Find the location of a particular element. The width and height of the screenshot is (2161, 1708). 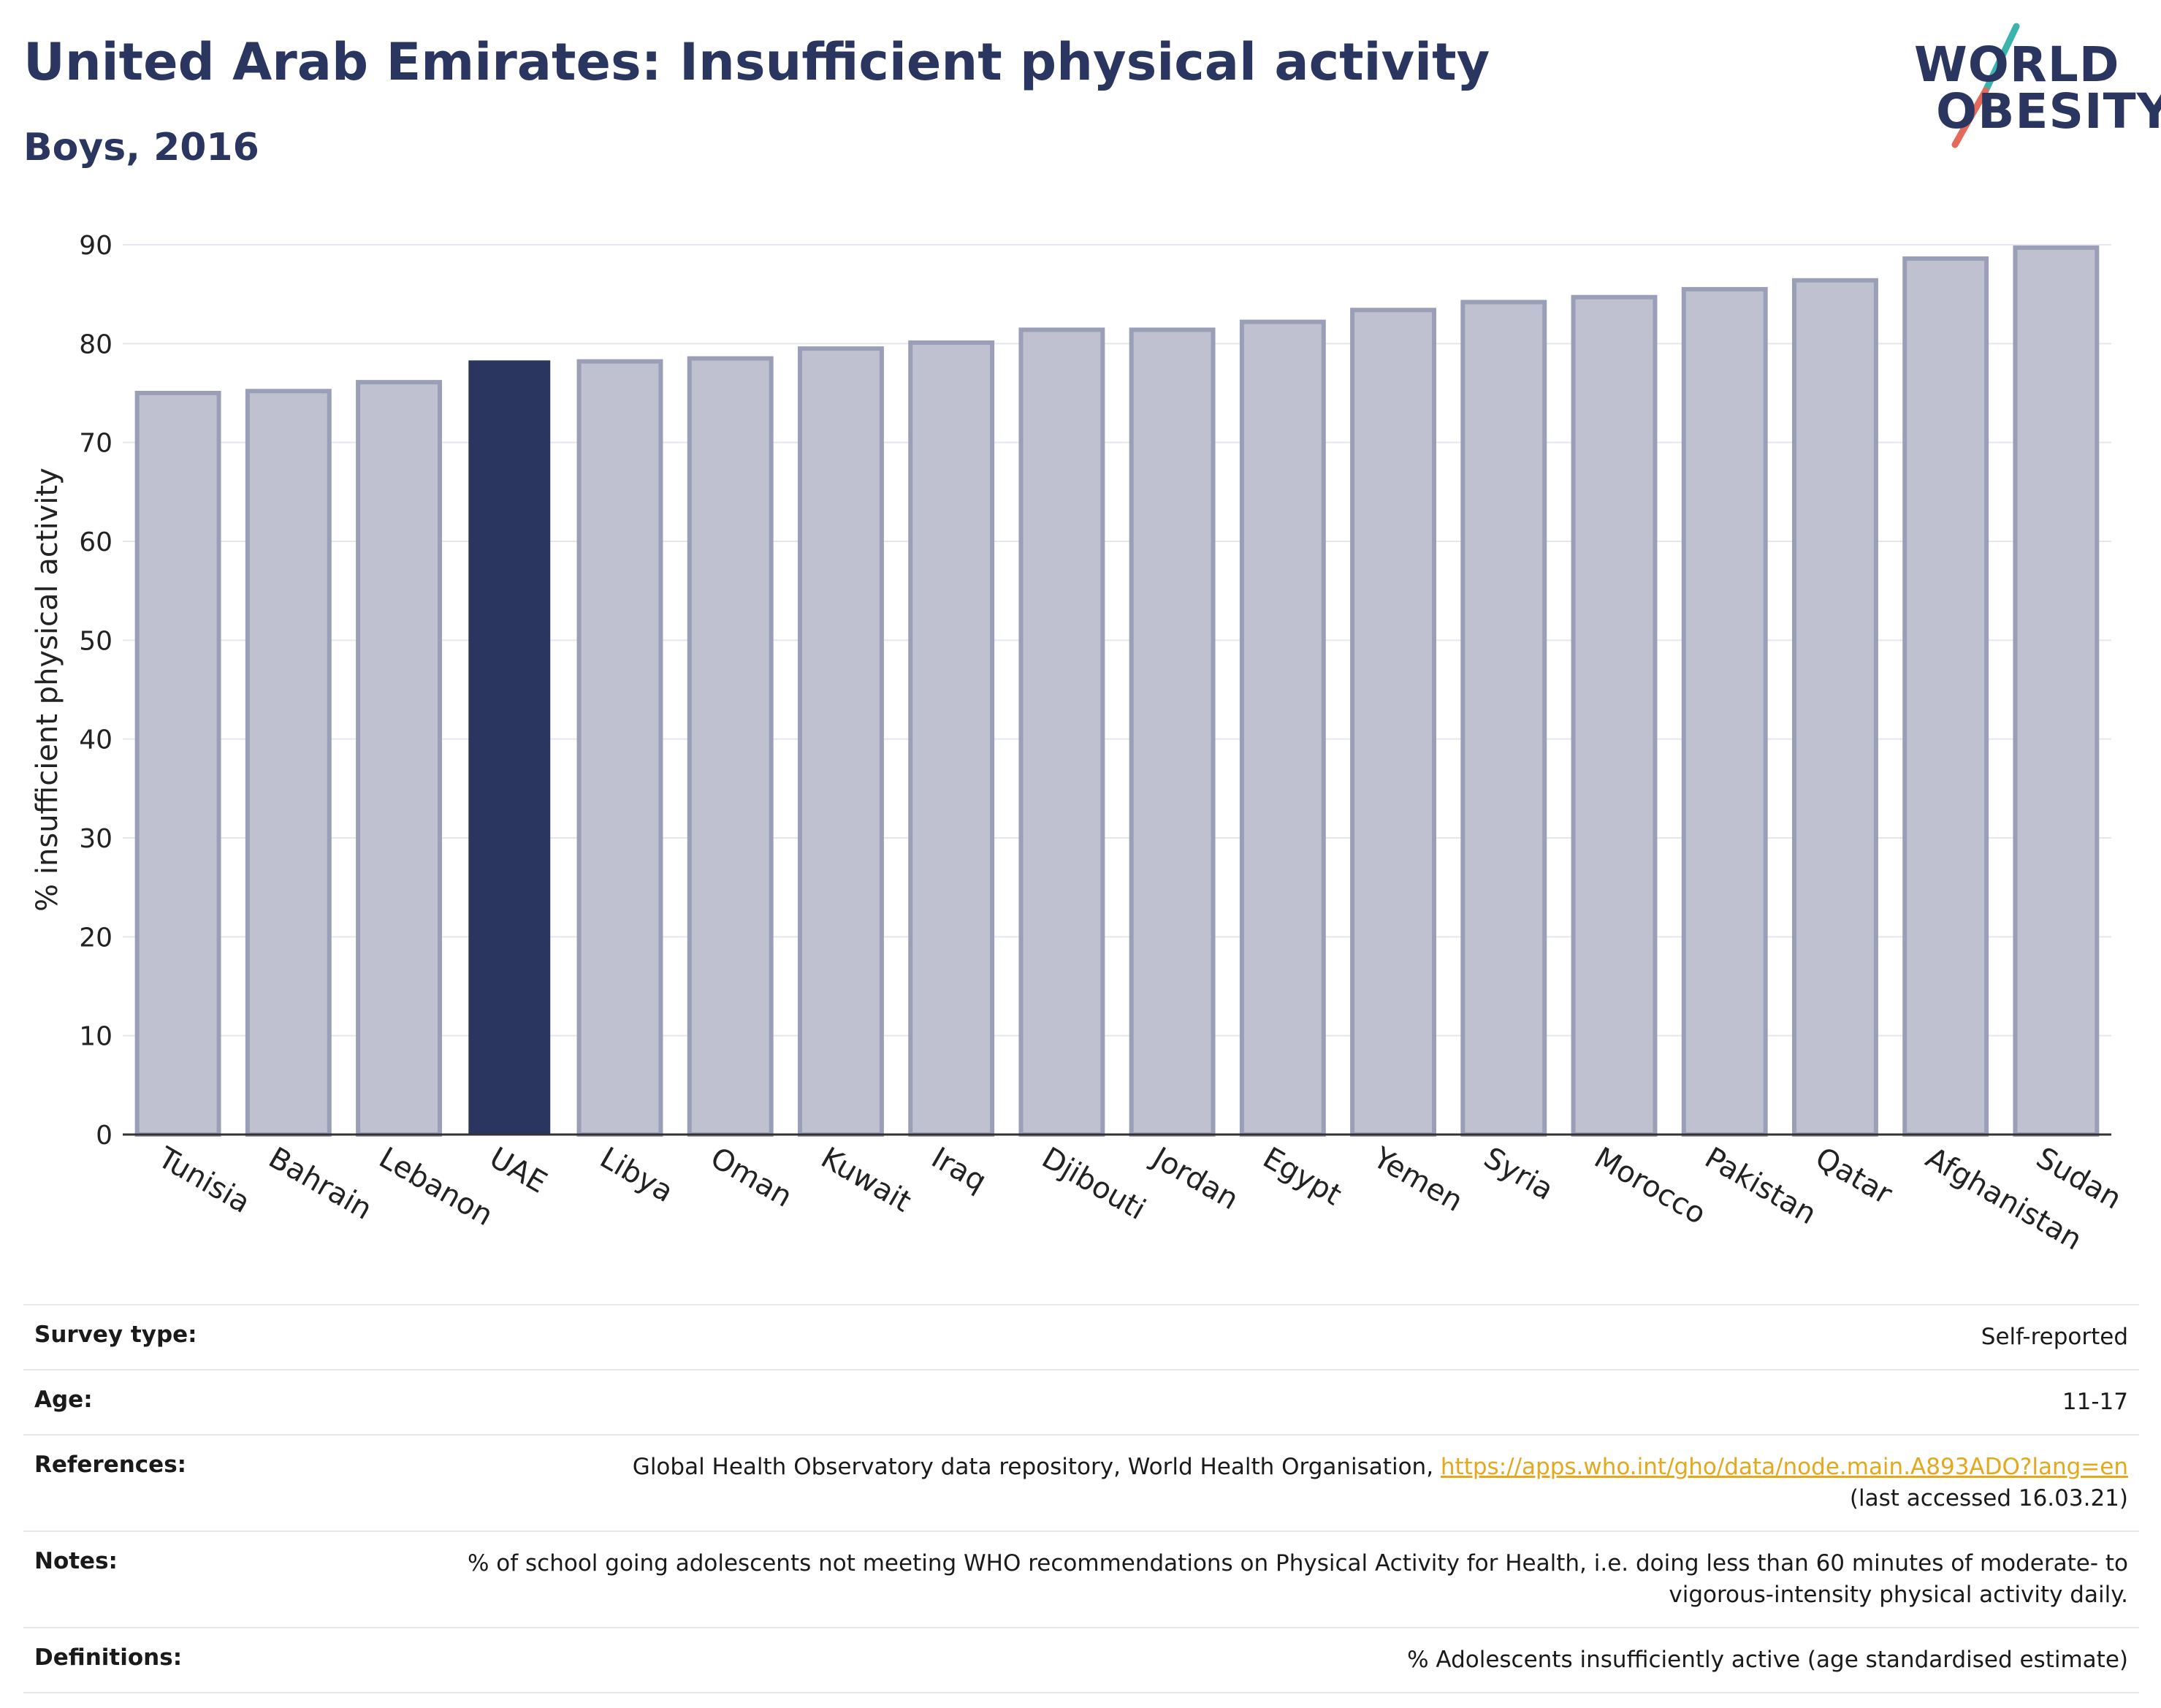

y-tick-label: 60 is located at coordinates (96, 542).